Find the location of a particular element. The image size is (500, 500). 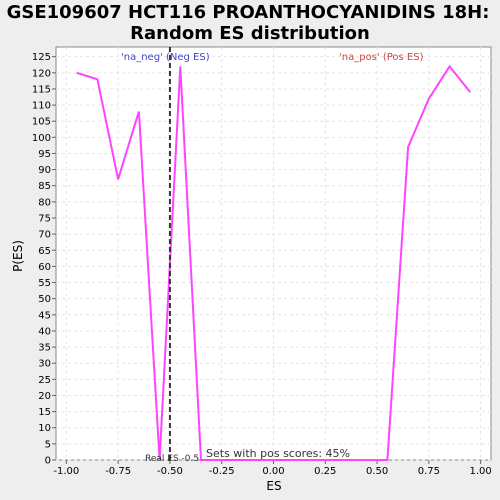

real-es-label: Real ES -0.5 is located at coordinates (172, 459).